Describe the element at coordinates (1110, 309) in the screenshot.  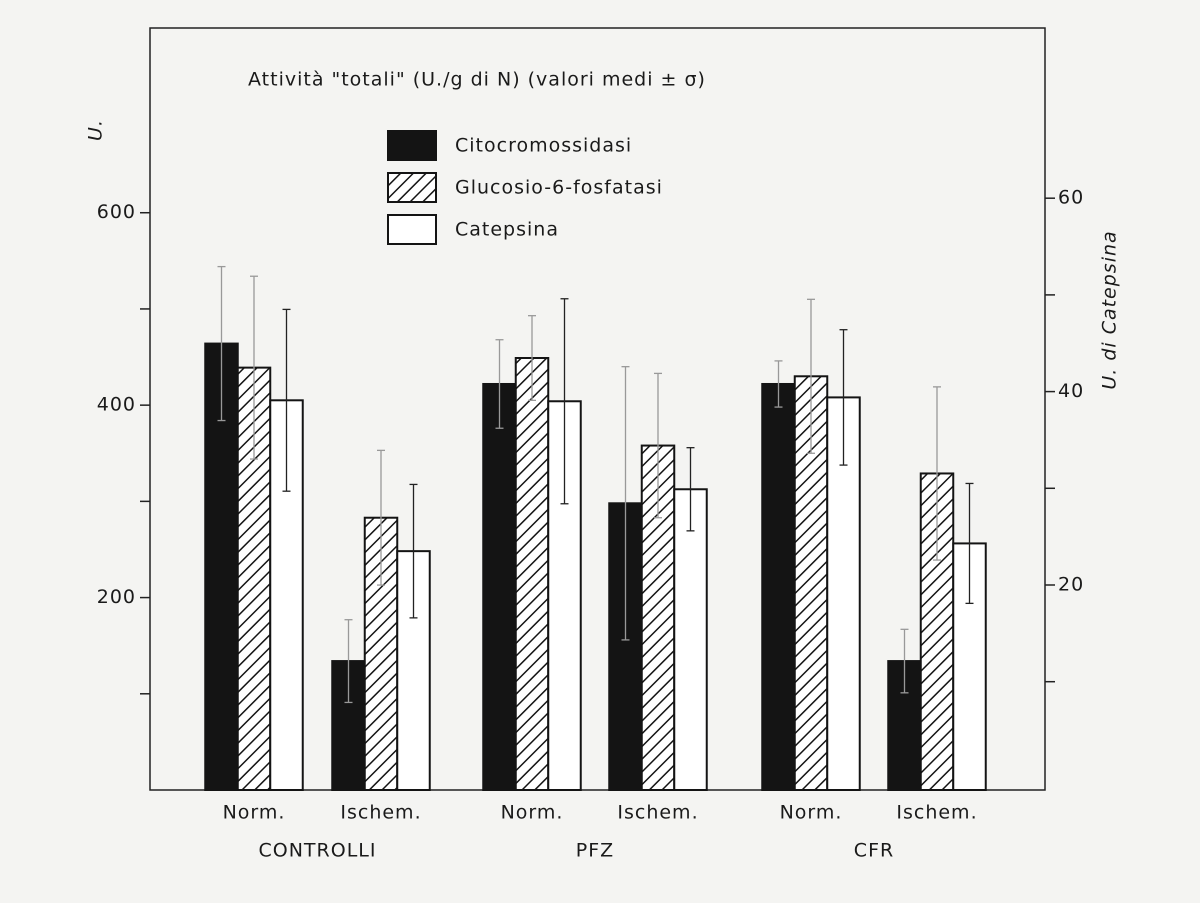
I see `y2-axis-label: U. di Catepsina` at that location.